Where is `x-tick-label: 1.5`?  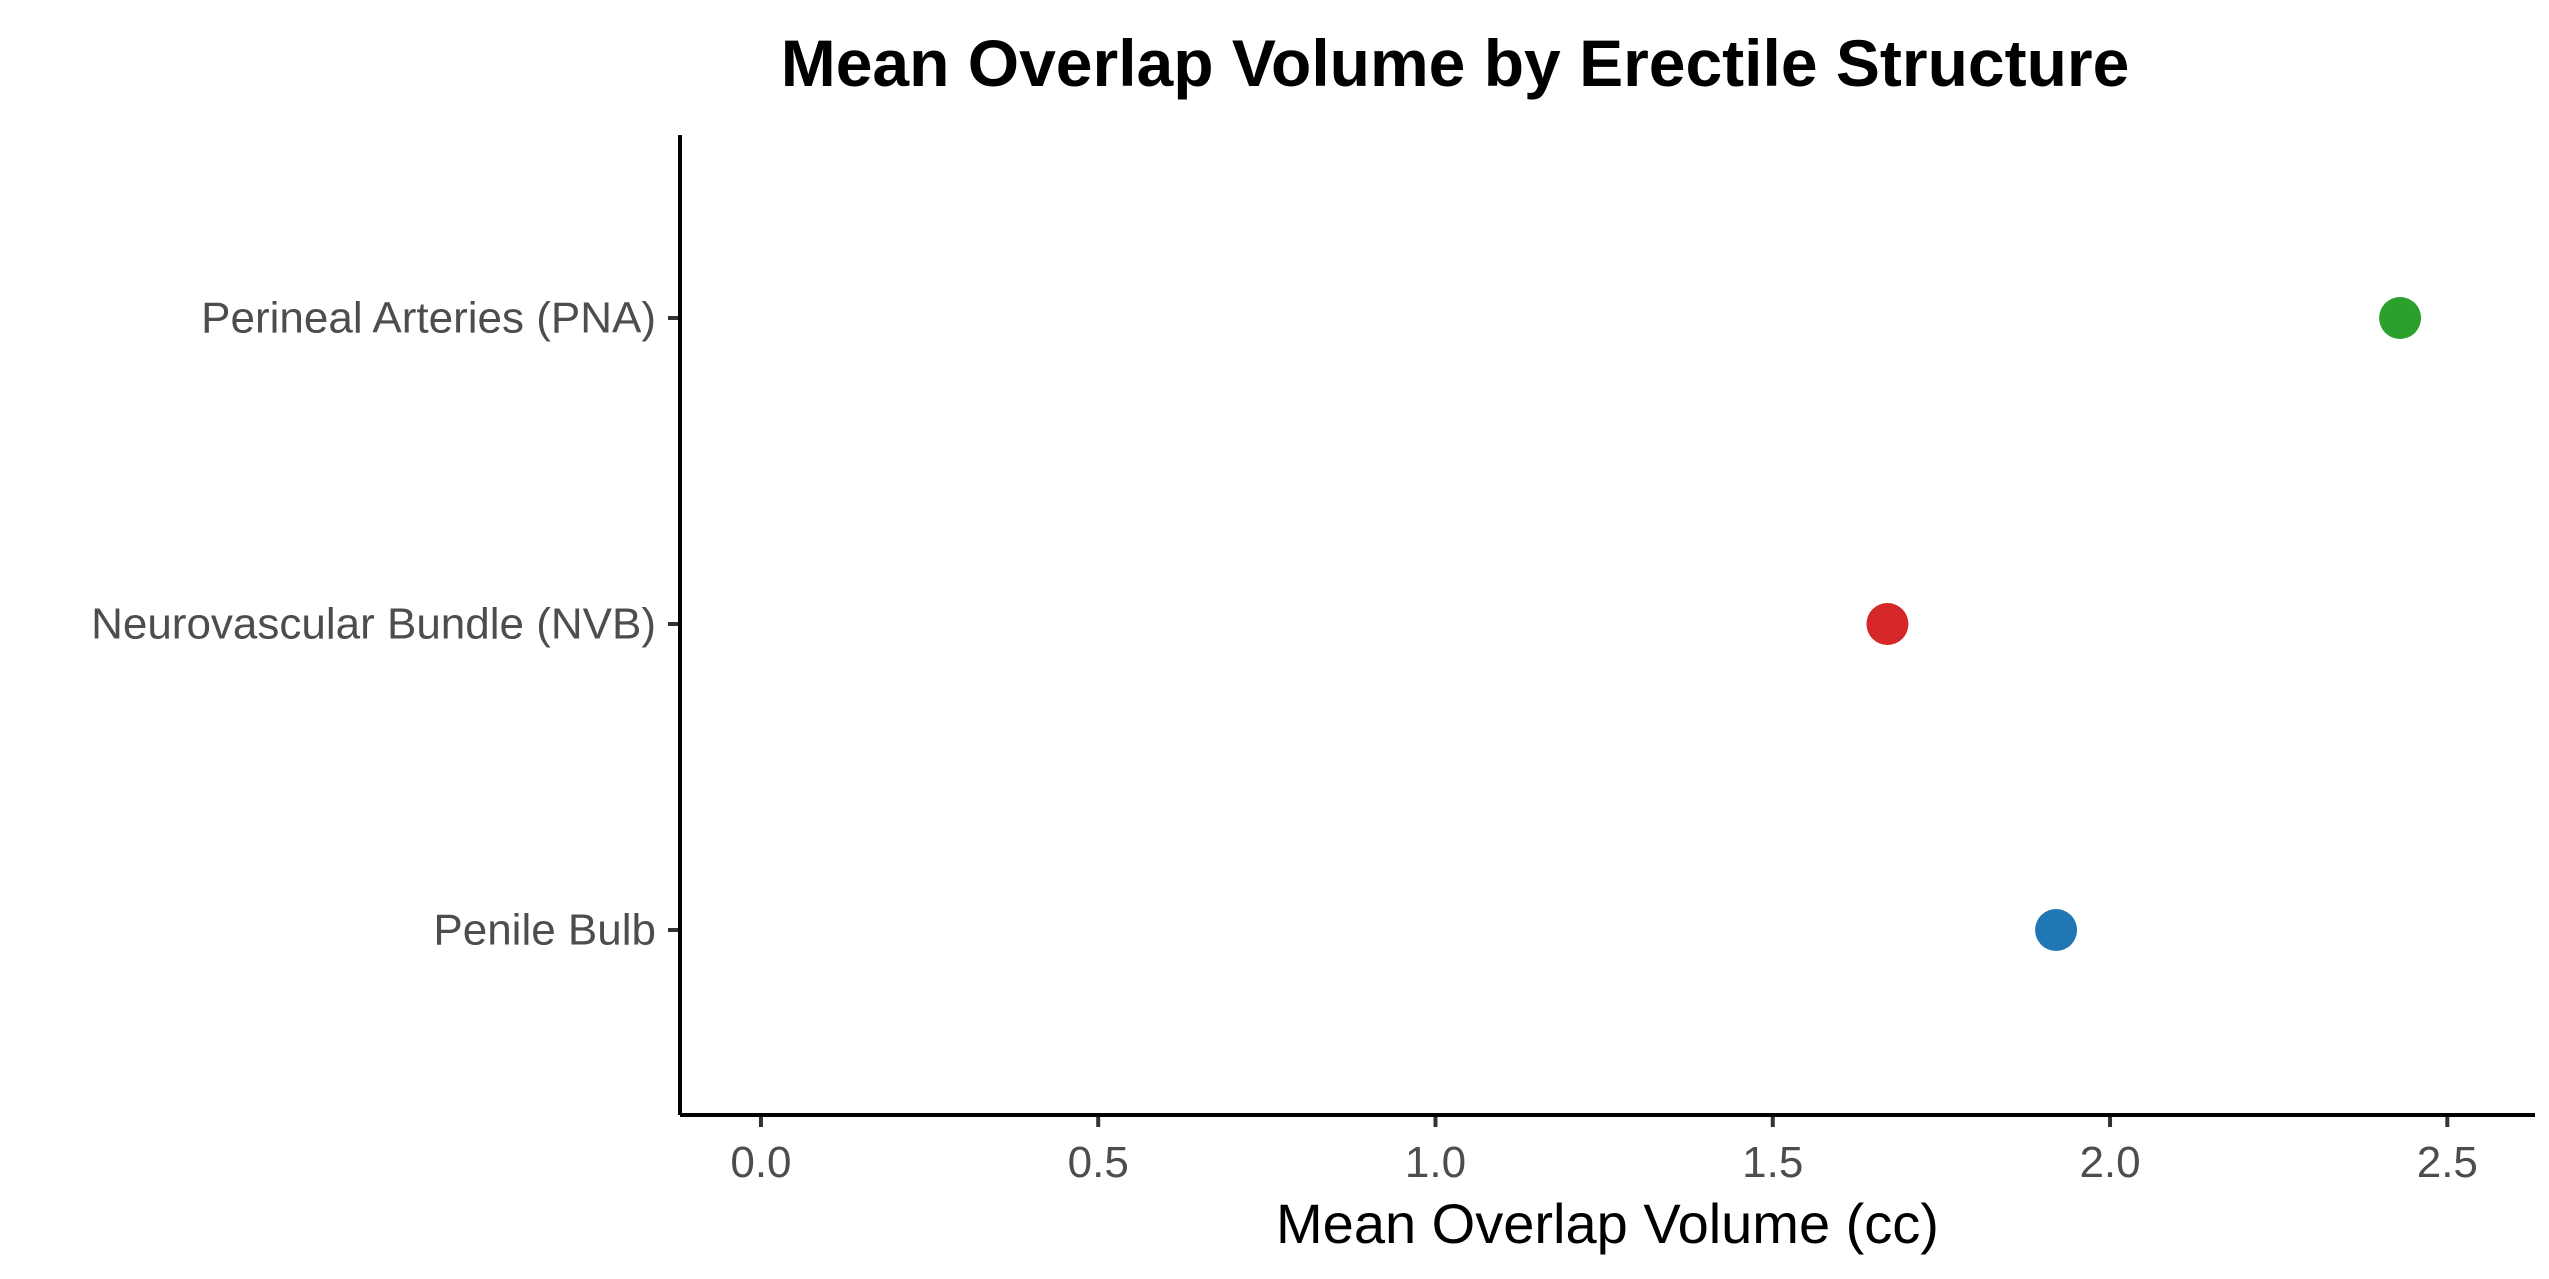
x-tick-label: 1.5 is located at coordinates (1772, 1162).